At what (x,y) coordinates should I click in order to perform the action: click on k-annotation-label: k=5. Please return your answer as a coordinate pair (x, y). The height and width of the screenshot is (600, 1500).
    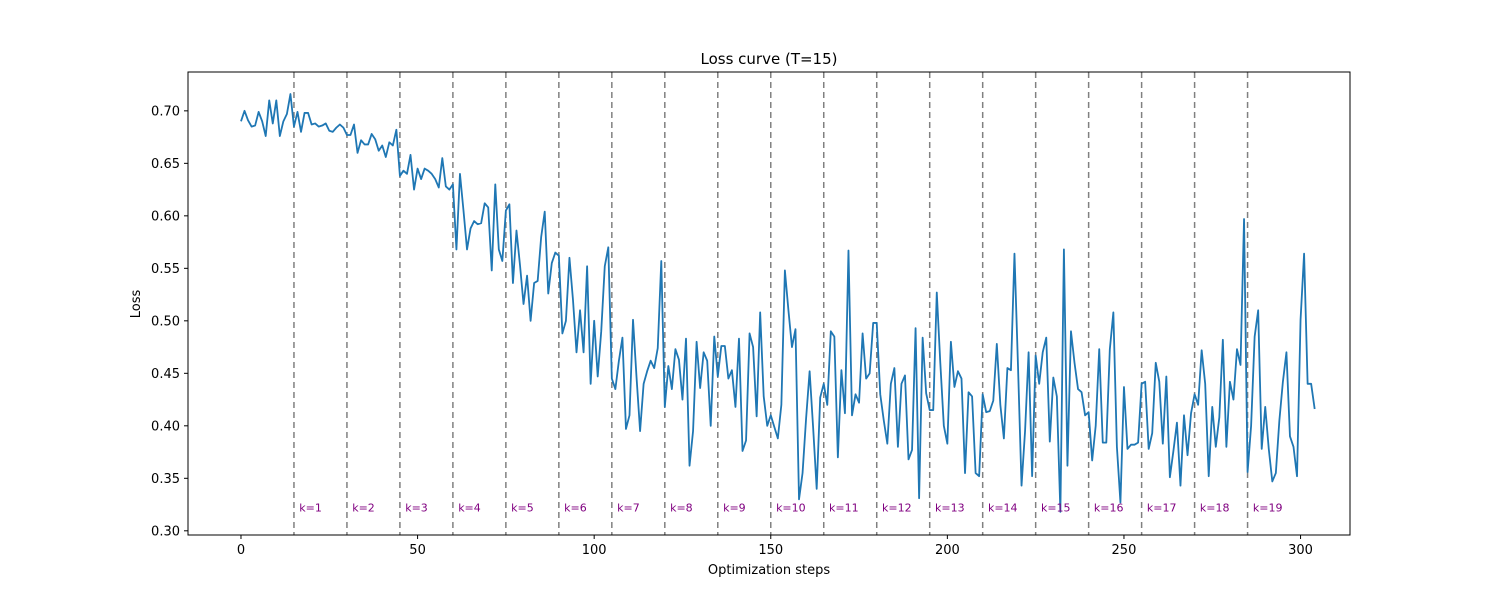
    Looking at the image, I should click on (522, 508).